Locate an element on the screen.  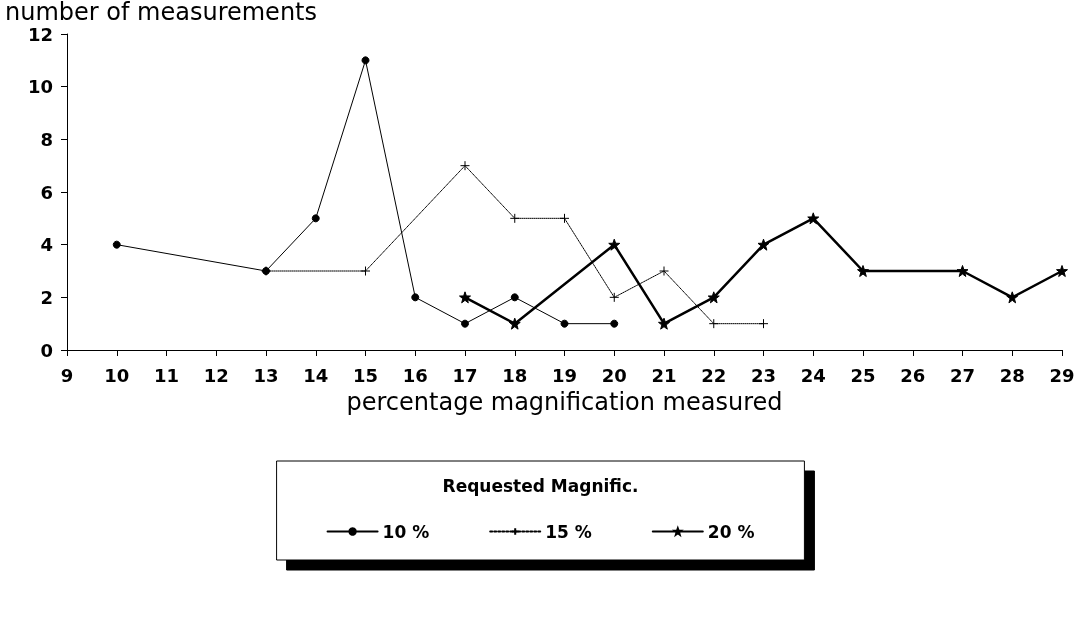
y-tick-label: 2 is located at coordinates (46, 297).